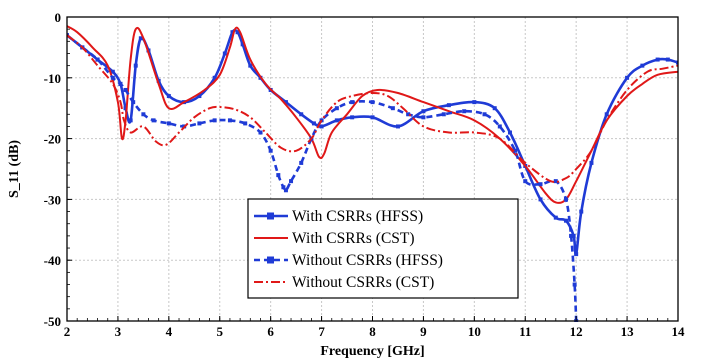  I want to click on y-tick-label: -30, so click(52, 199).